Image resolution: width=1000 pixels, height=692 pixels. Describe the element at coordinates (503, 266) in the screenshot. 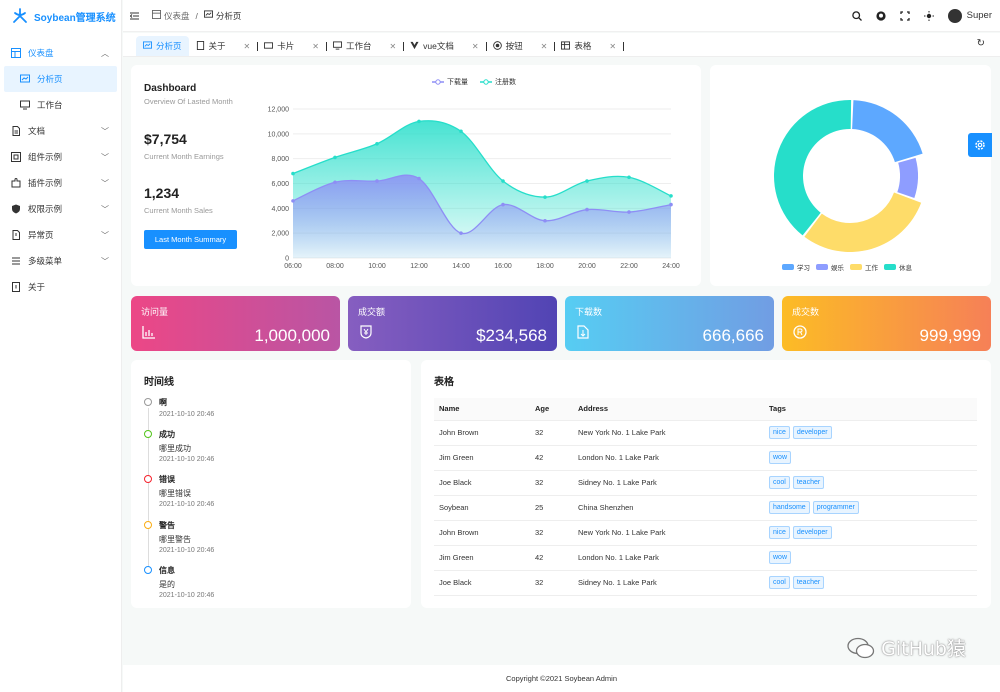

I see `x-tick-label: 16:00` at that location.